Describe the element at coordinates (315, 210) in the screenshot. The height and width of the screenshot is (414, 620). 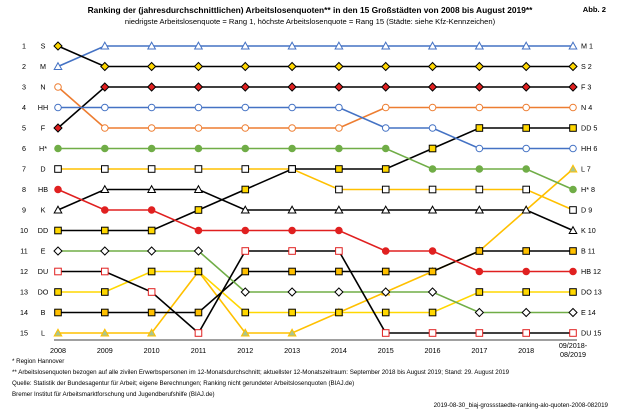
I see `series-line-k` at that location.